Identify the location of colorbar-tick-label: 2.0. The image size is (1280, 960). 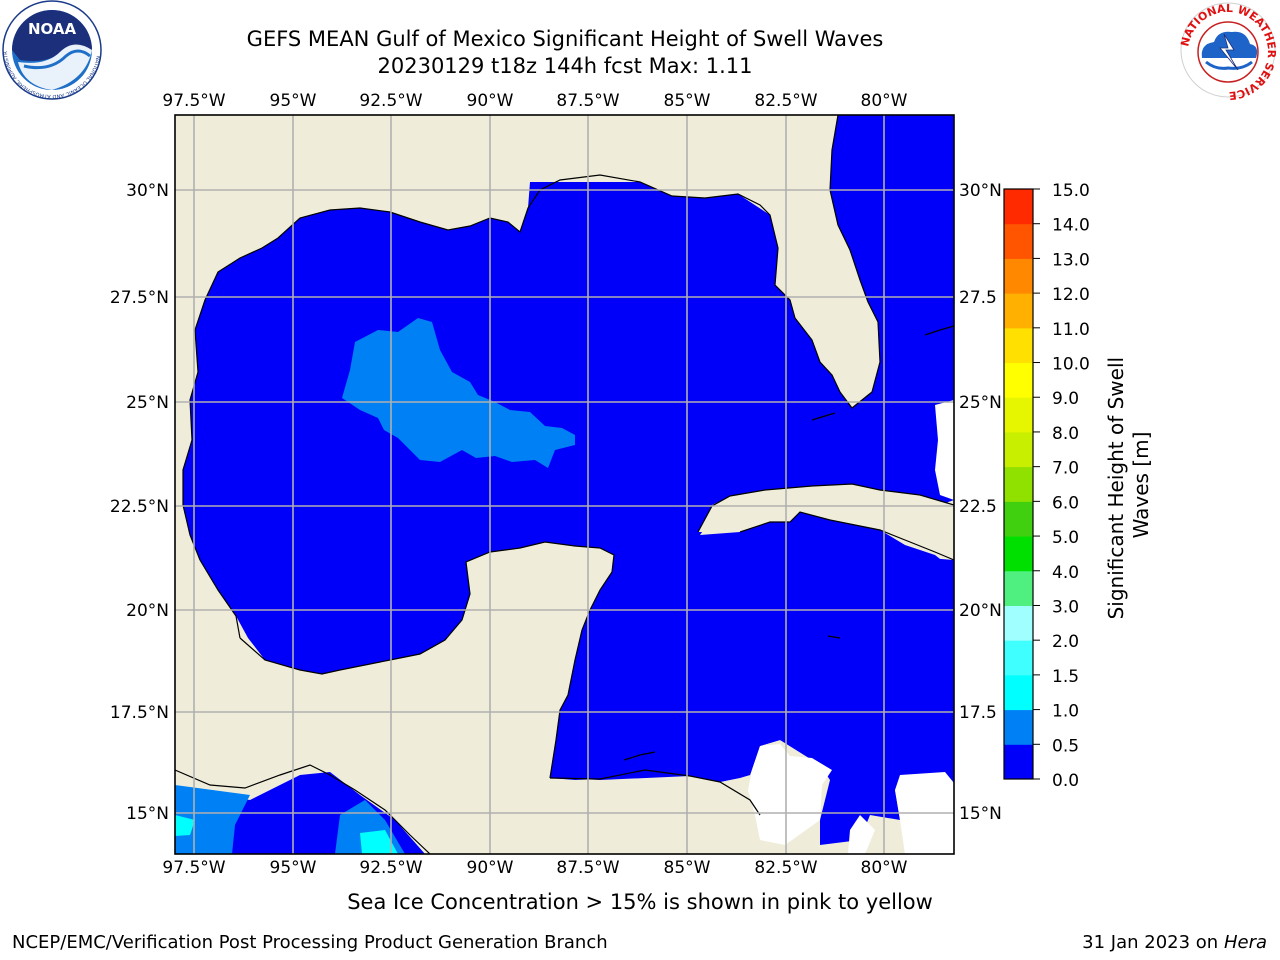
(1065, 642).